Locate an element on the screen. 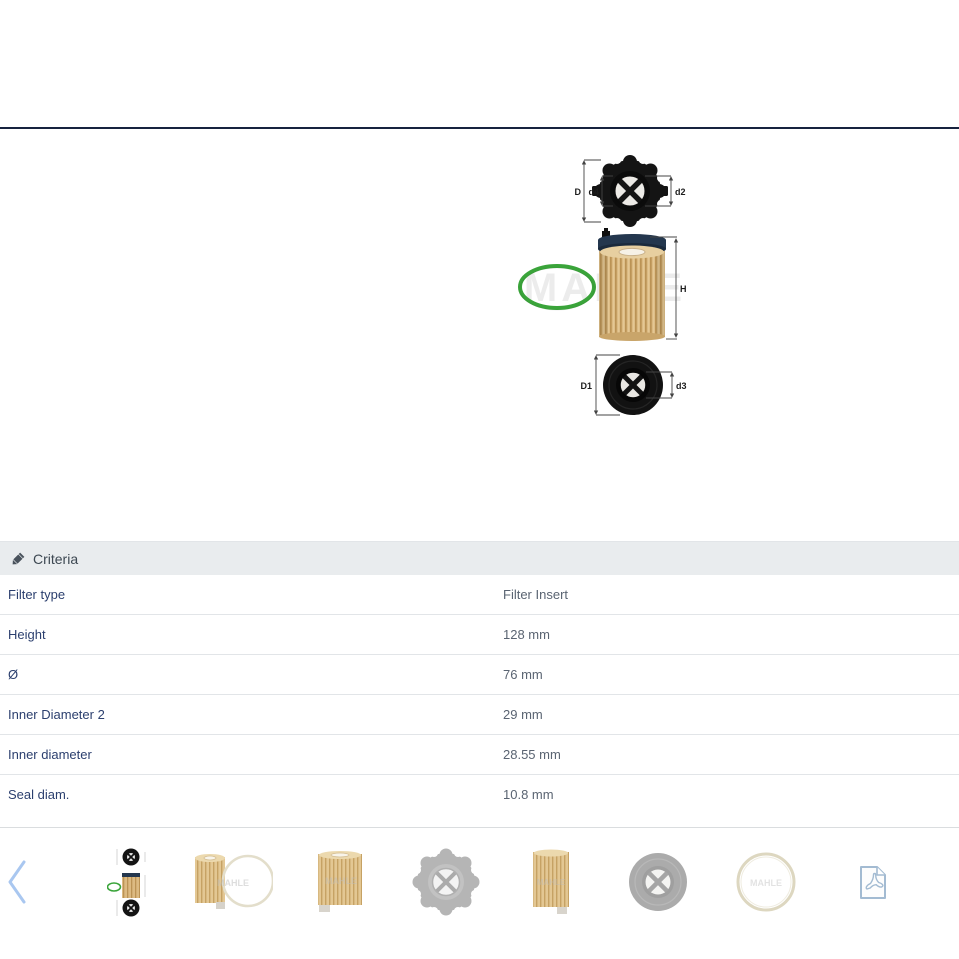 This screenshot has height=959, width=959. dim-label-d2: d2 is located at coordinates (680, 192).